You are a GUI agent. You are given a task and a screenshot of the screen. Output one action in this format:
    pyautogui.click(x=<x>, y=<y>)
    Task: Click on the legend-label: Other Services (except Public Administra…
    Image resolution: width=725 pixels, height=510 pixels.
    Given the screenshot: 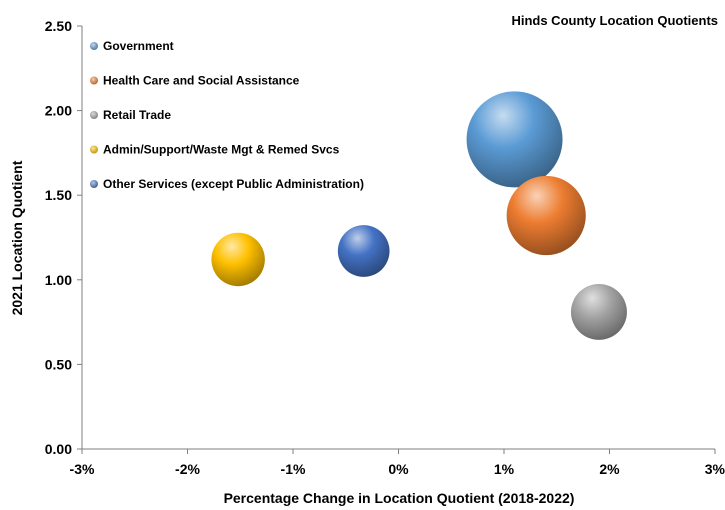 What is the action you would take?
    pyautogui.click(x=233, y=184)
    